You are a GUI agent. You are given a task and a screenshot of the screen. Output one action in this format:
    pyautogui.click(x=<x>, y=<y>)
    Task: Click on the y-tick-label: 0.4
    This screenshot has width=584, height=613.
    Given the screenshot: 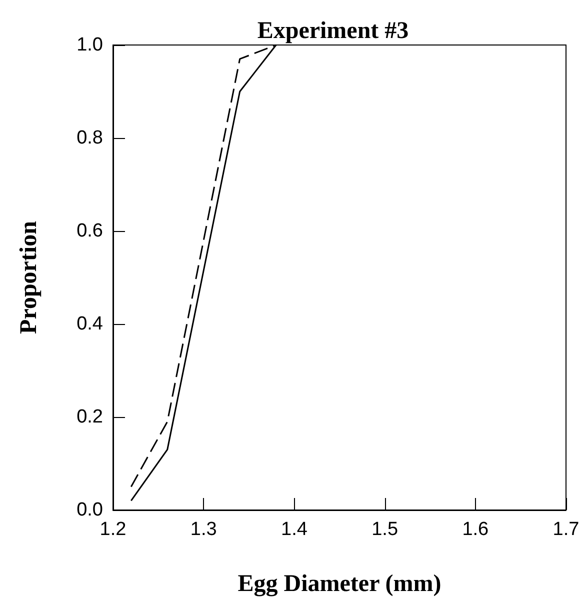 What is the action you would take?
    pyautogui.click(x=90, y=324)
    